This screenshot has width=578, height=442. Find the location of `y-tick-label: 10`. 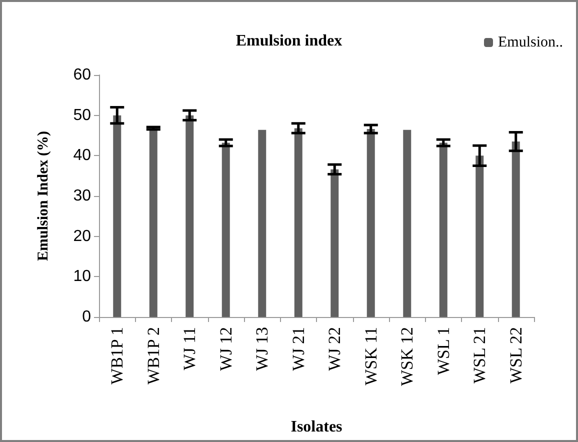

y-tick-label: 10 is located at coordinates (82, 277).